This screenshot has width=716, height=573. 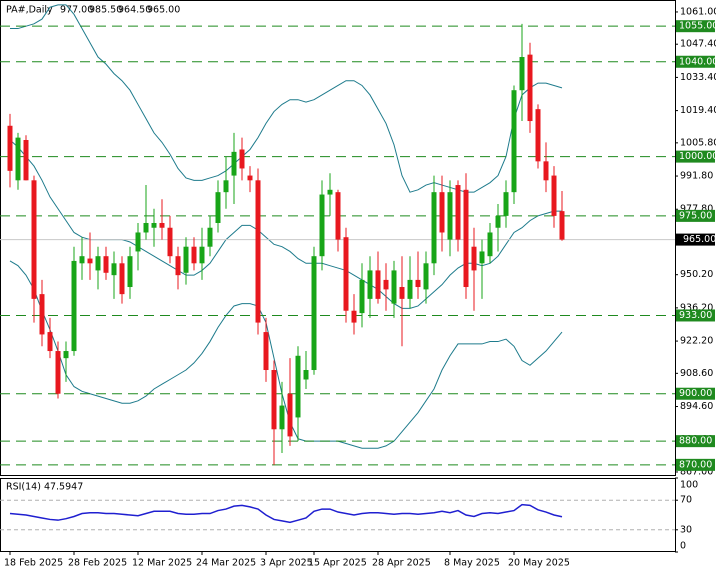 I want to click on x-tick-label: 15 Apr 2025, so click(x=337, y=563).